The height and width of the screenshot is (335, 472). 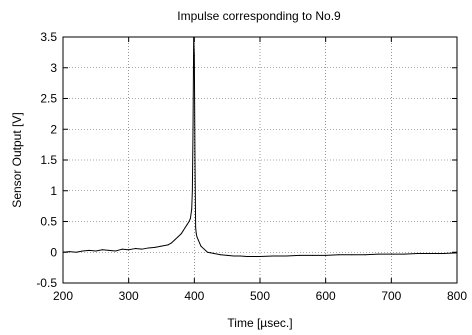 What do you see at coordinates (48, 222) in the screenshot?
I see `y-tick-label: 0.5` at bounding box center [48, 222].